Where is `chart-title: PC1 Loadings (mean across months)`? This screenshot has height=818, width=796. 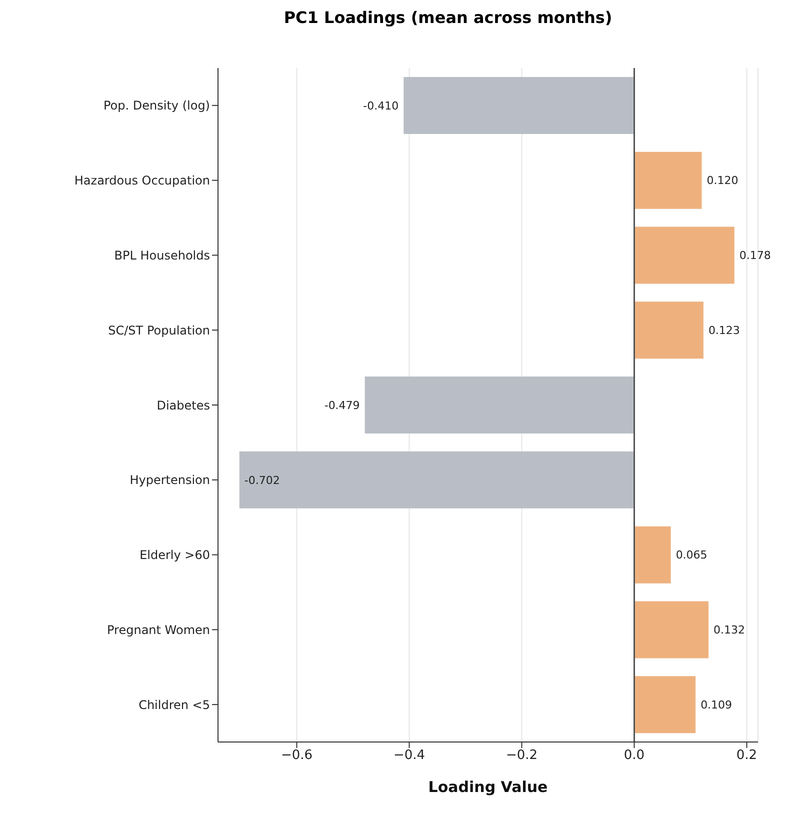
chart-title: PC1 Loadings (mean across months) is located at coordinates (448, 18).